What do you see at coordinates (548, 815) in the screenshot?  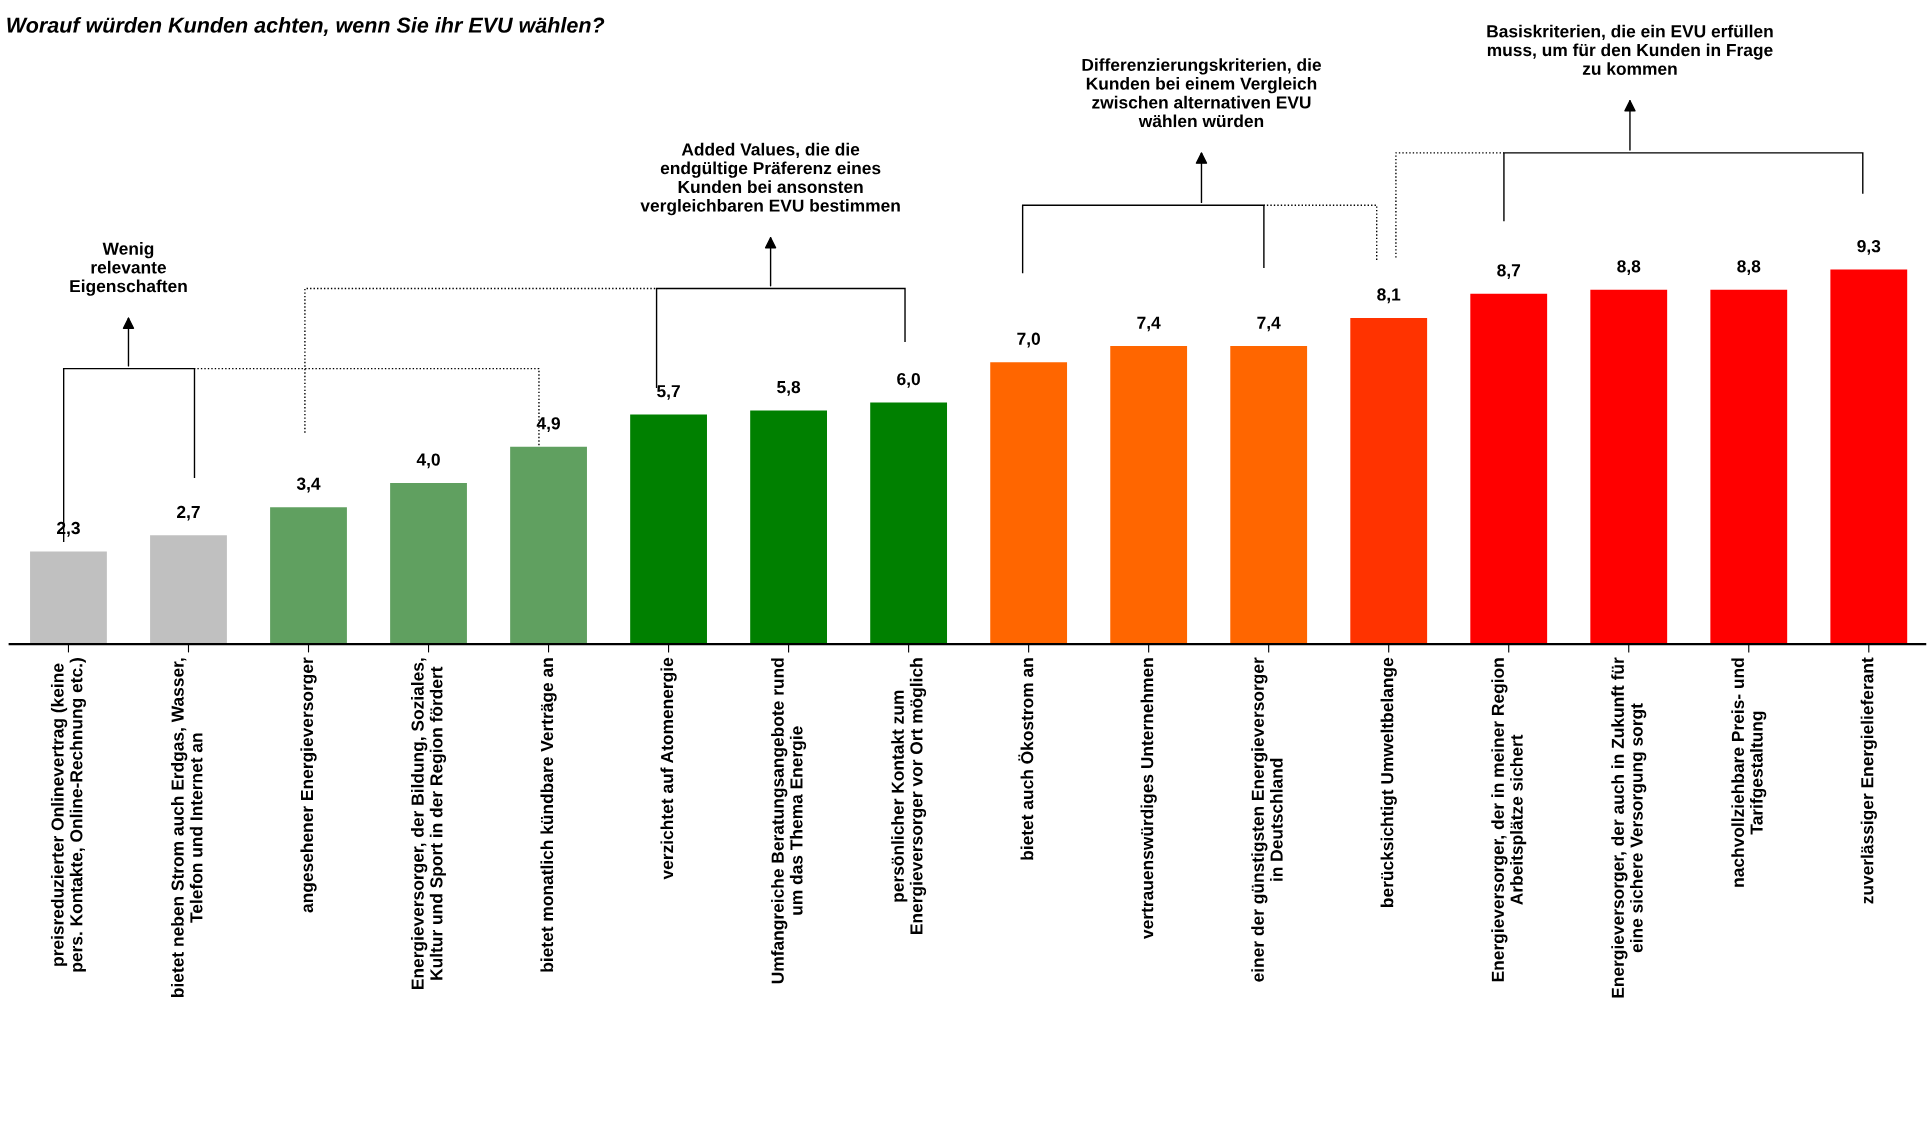 I see `x-tick-label: bietet monatlich kündbare Verträge an` at bounding box center [548, 815].